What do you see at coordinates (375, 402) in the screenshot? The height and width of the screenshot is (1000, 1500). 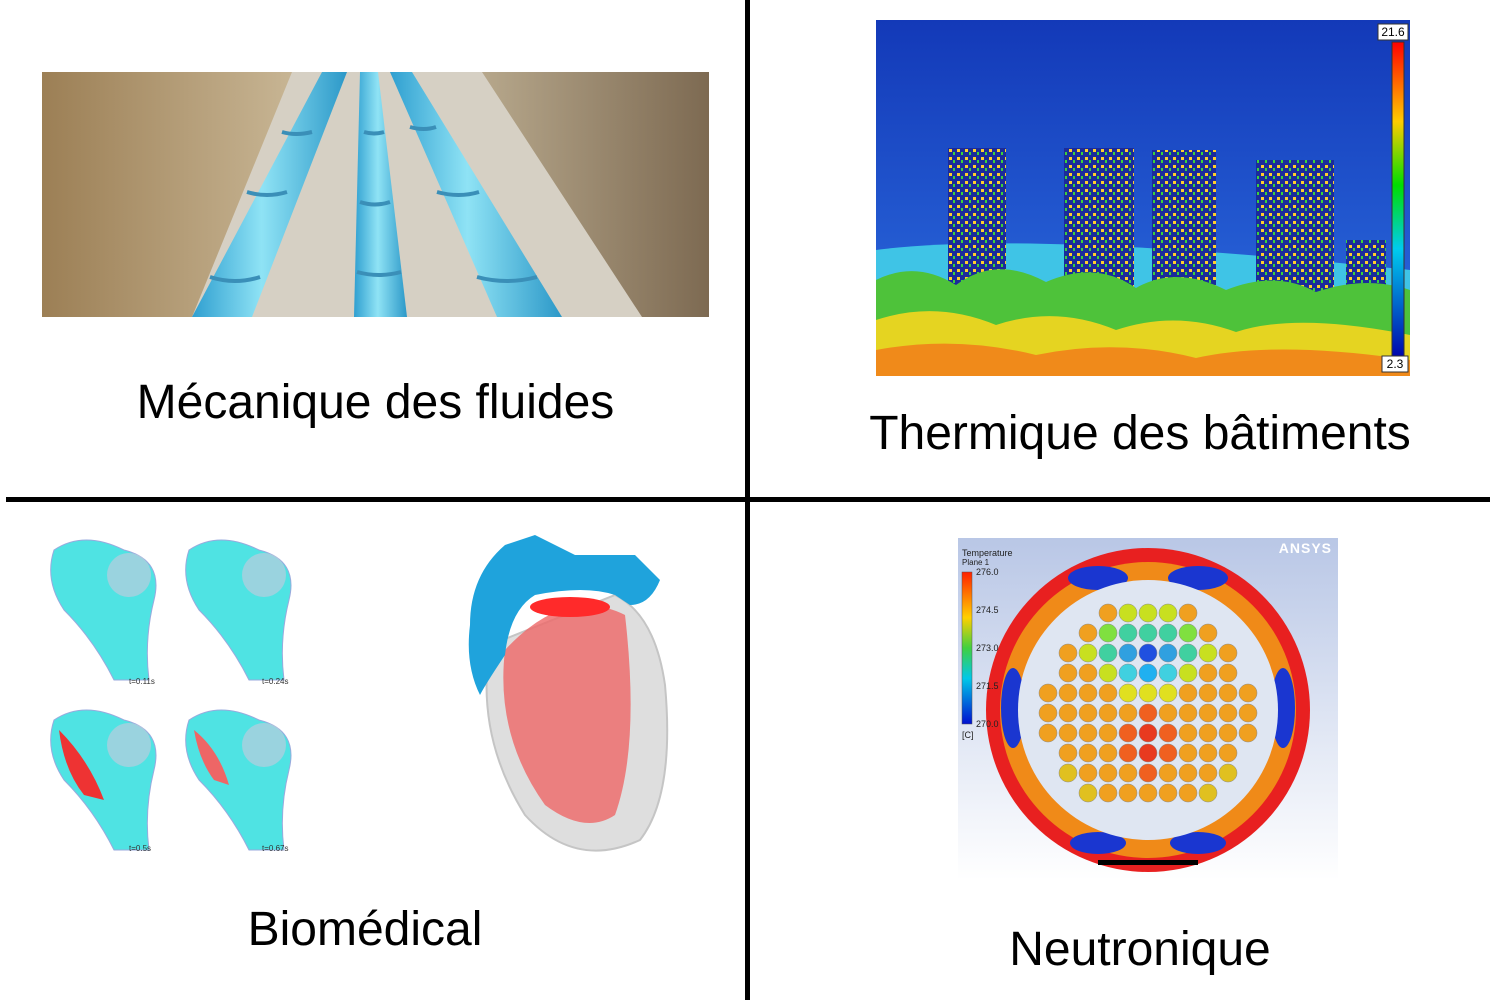 I see `caption-fluid-mechanics: Mécanique des fluides` at bounding box center [375, 402].